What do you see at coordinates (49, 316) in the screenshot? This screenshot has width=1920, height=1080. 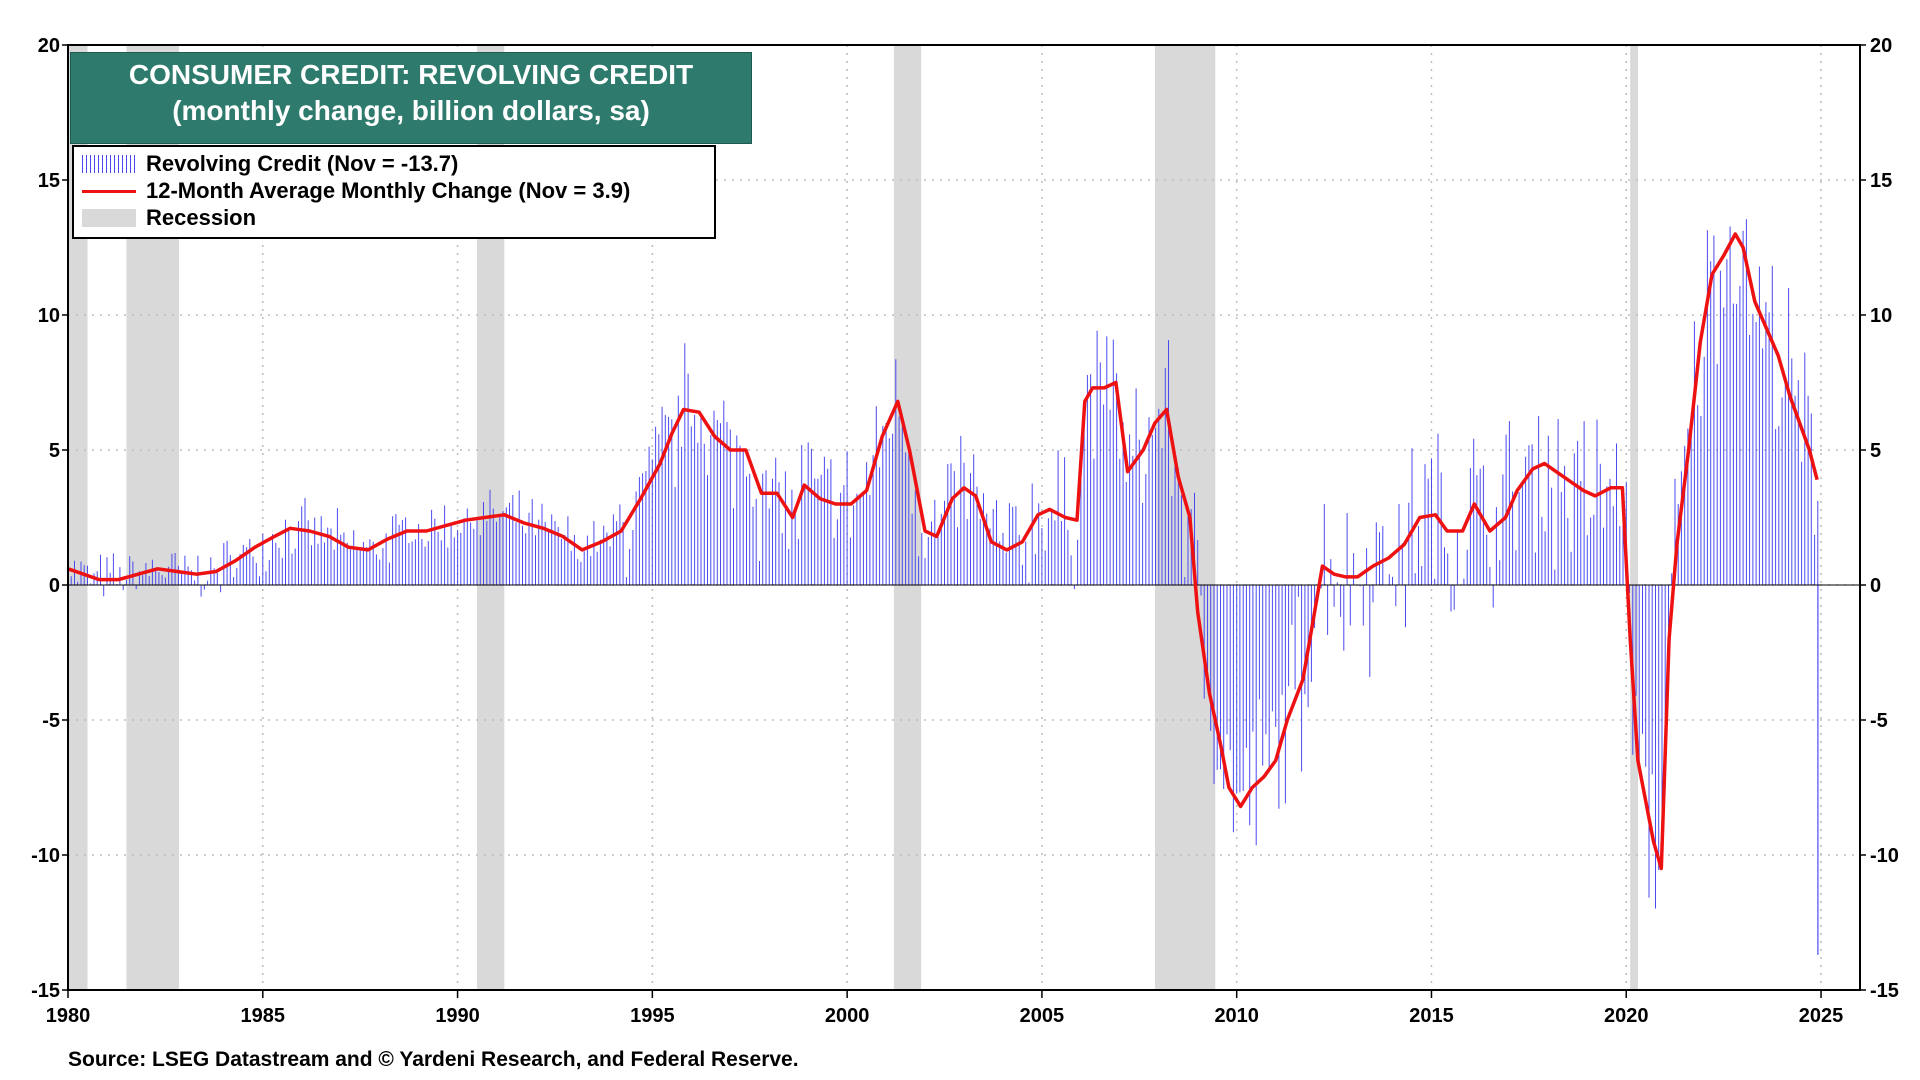 I see `y-tick-label-left: 10` at bounding box center [49, 316].